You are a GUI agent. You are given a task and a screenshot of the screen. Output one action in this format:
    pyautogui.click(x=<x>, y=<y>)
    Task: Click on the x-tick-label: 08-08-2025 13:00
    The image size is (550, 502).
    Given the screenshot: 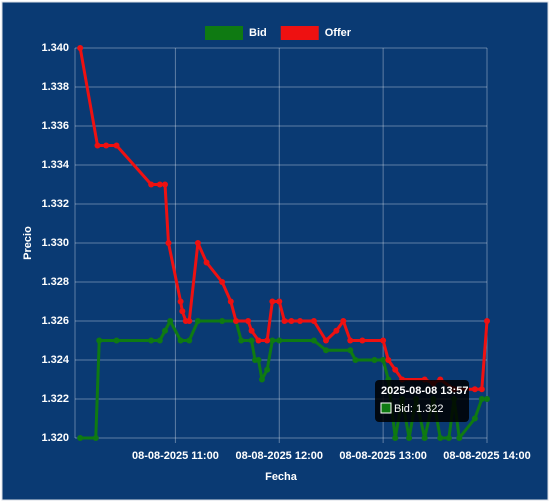 What is the action you would take?
    pyautogui.click(x=382, y=456)
    